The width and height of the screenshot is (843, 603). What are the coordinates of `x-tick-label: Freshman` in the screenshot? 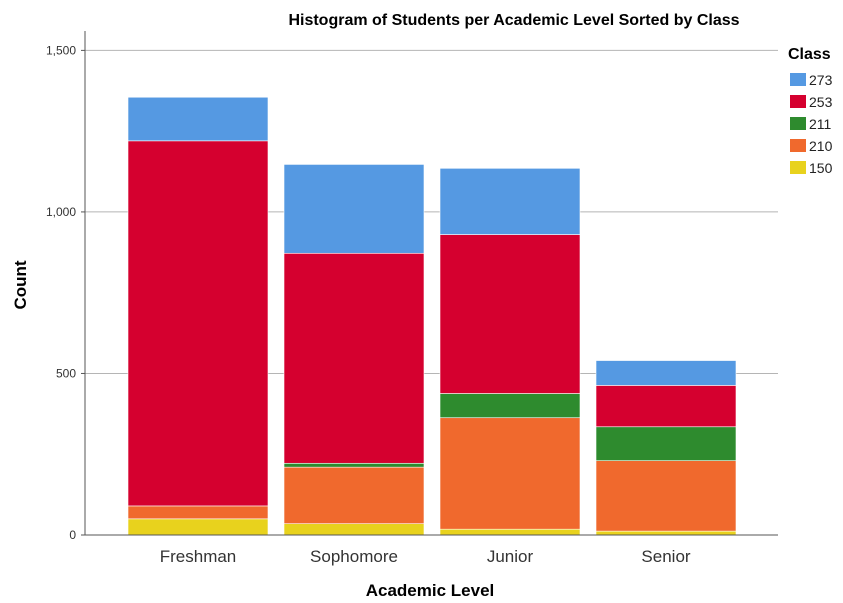 It's located at (198, 556).